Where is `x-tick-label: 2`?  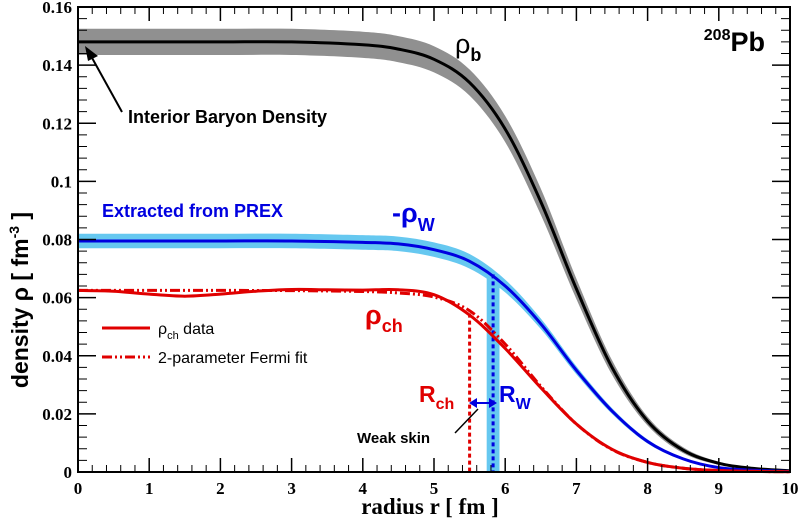 x-tick-label: 2 is located at coordinates (220, 488).